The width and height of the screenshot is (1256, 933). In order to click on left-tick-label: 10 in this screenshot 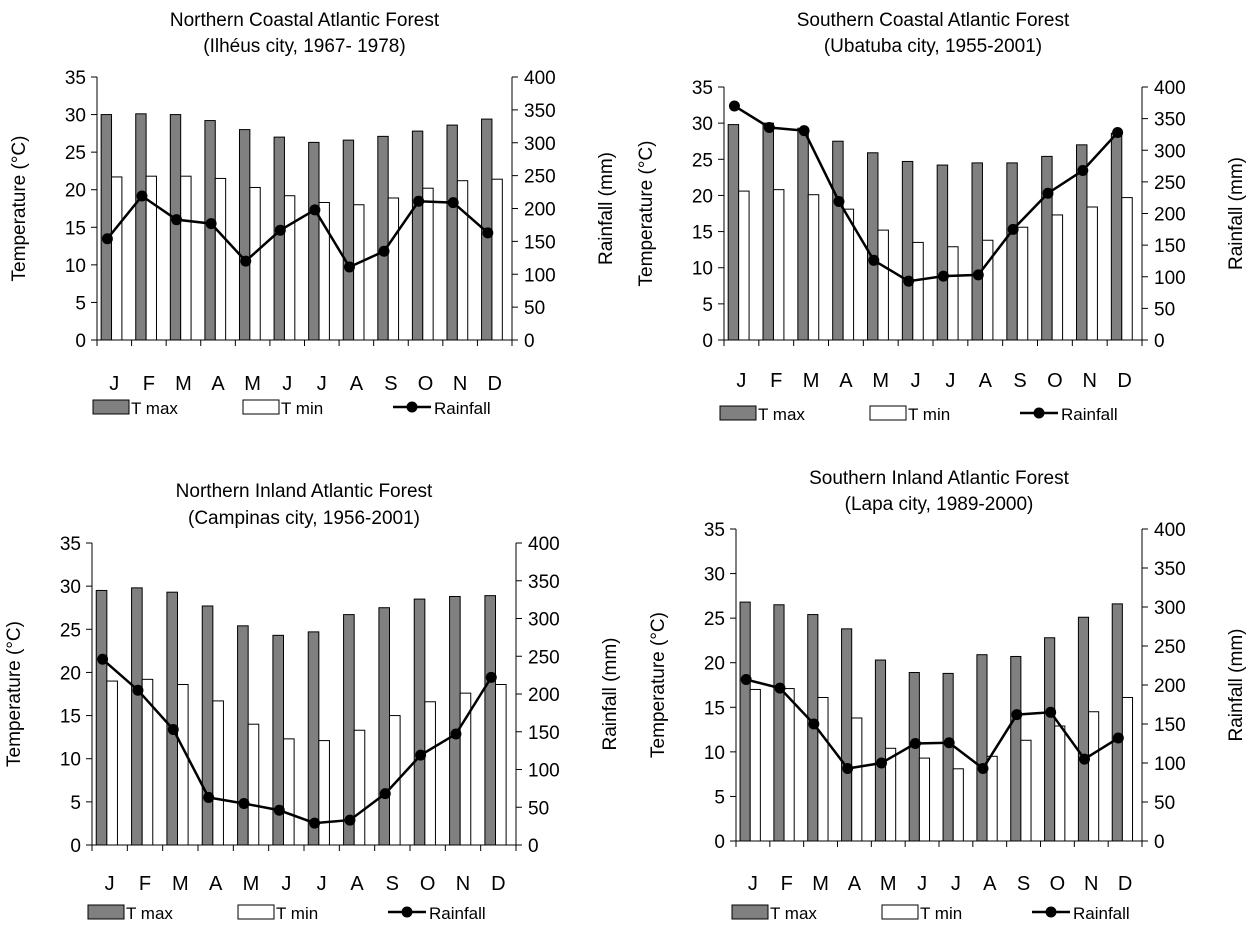, I will do `click(714, 753)`.